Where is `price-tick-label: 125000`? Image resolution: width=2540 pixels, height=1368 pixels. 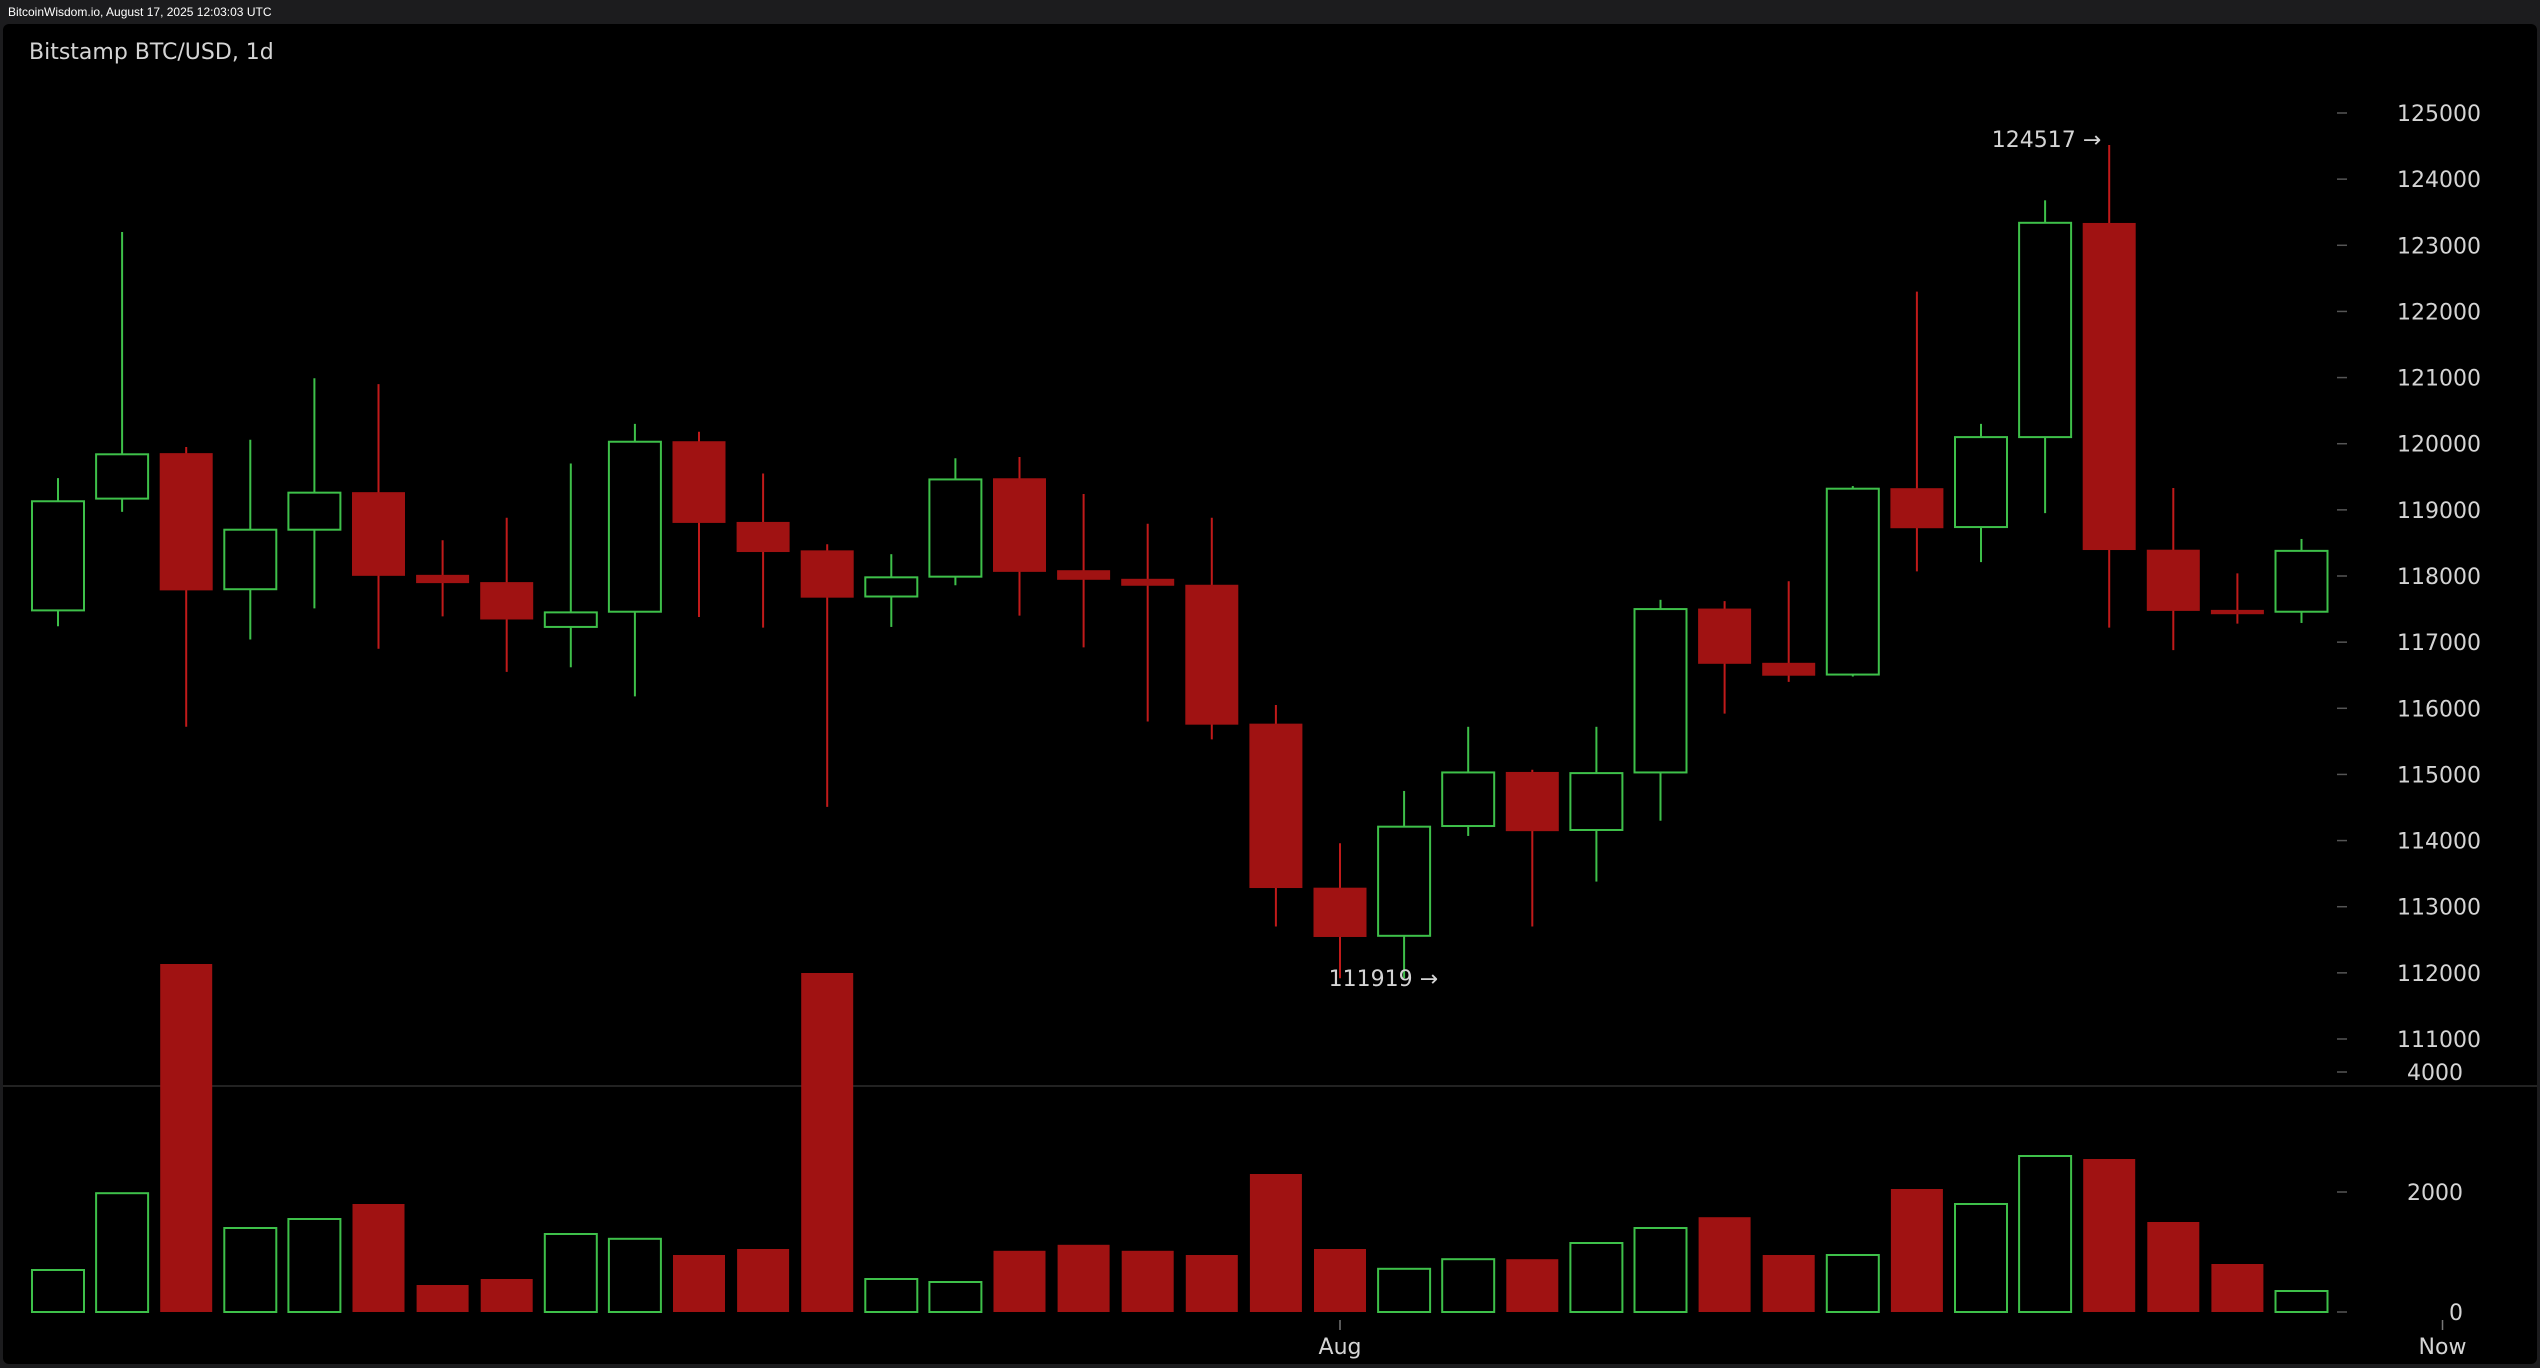
price-tick-label: 125000 is located at coordinates (2439, 114).